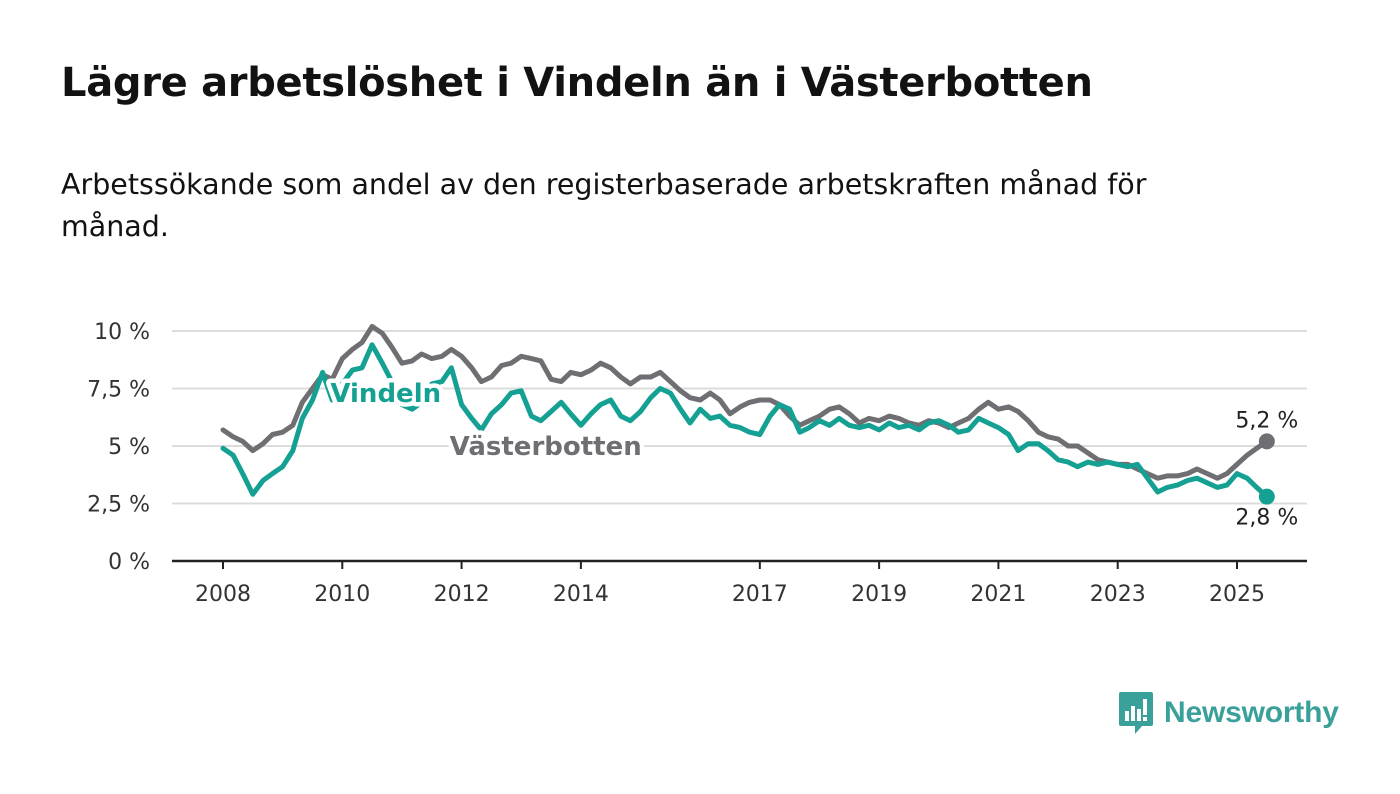 The width and height of the screenshot is (1400, 794). What do you see at coordinates (1266, 420) in the screenshot?
I see `end-value-label-v-sterbotten: 5,2 %` at bounding box center [1266, 420].